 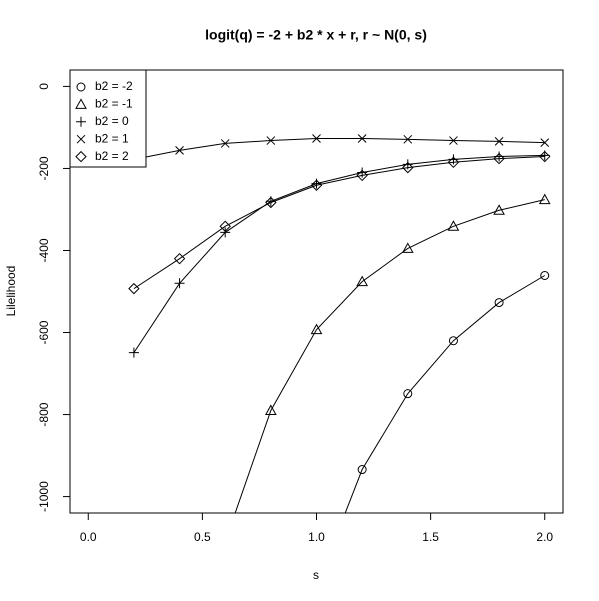 I want to click on x-tick-label: 1.5, so click(x=430, y=537).